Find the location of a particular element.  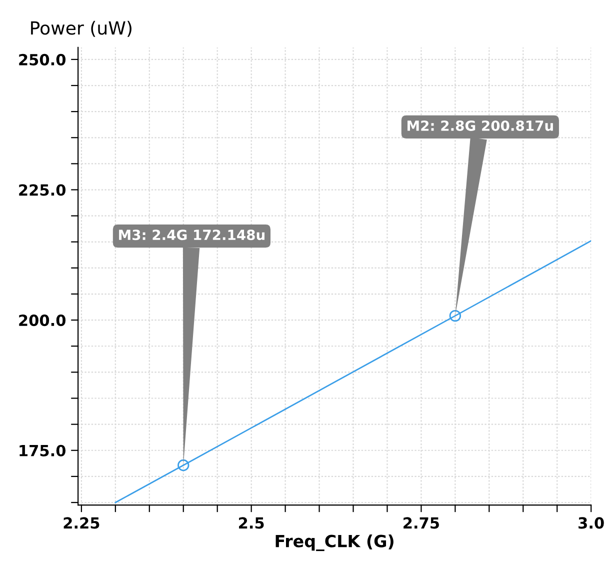

x-tick-label: 2.75 is located at coordinates (421, 523).